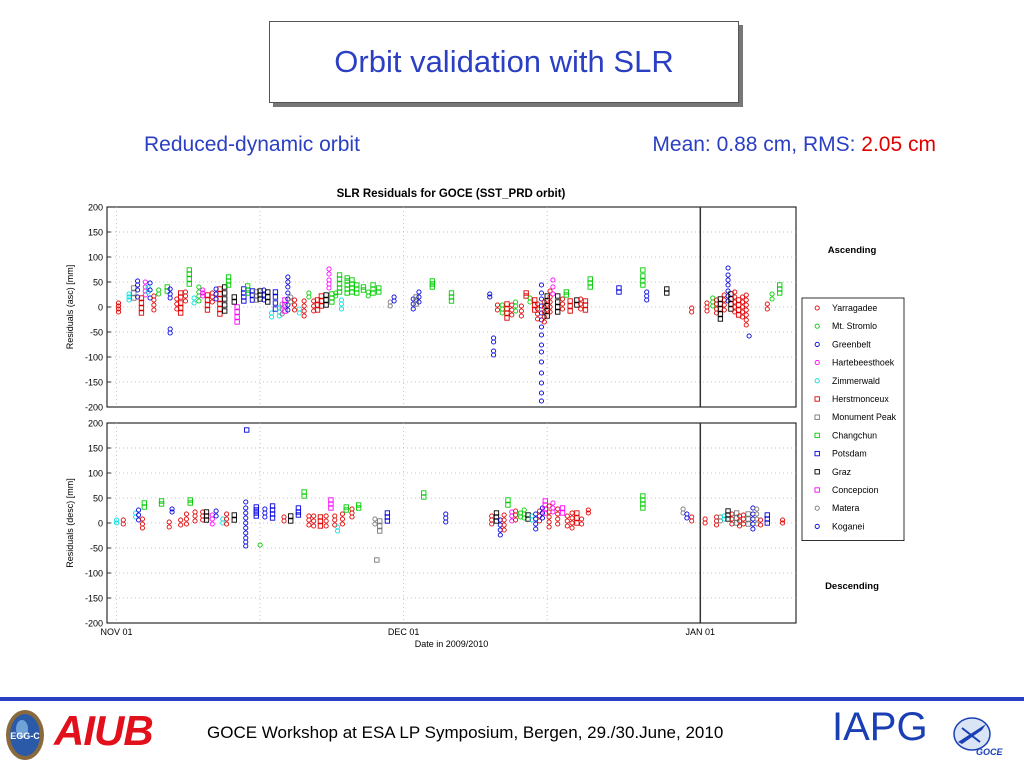  I want to click on y-tick-label: -50, so click(96, 333).